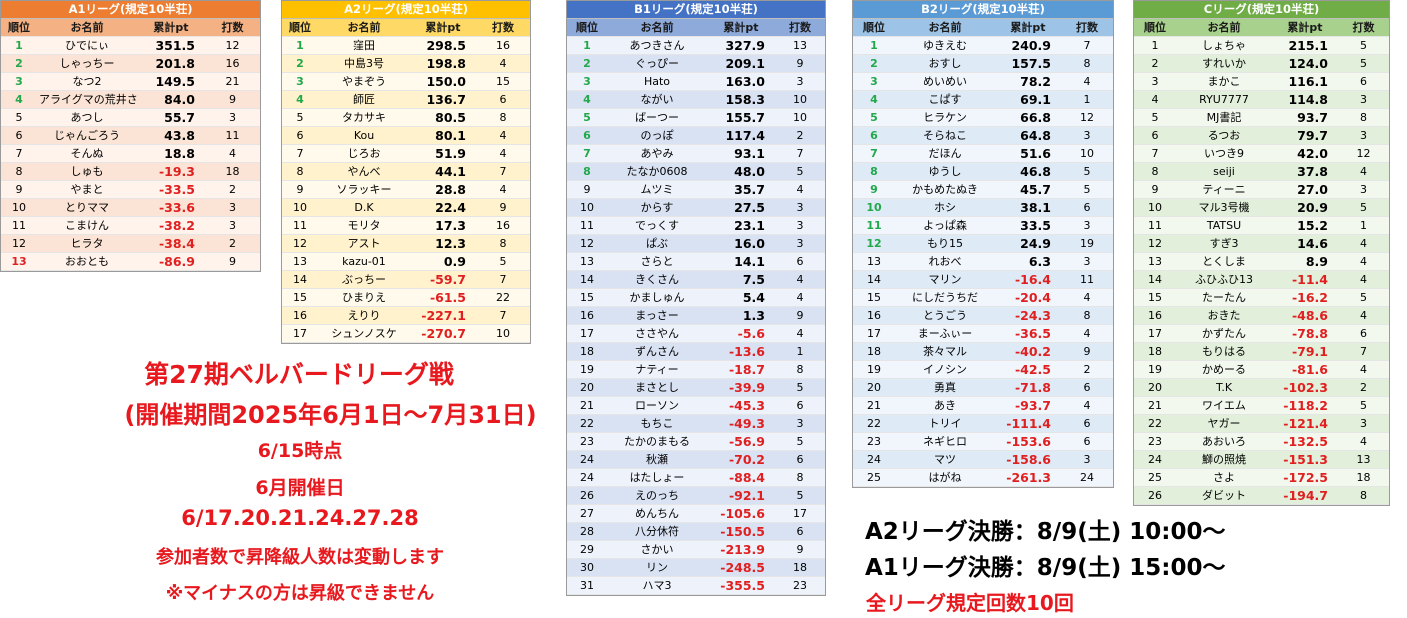 This screenshot has height=618, width=1407. Describe the element at coordinates (1224, 261) in the screenshot. I see `player-name: とくしま` at that location.